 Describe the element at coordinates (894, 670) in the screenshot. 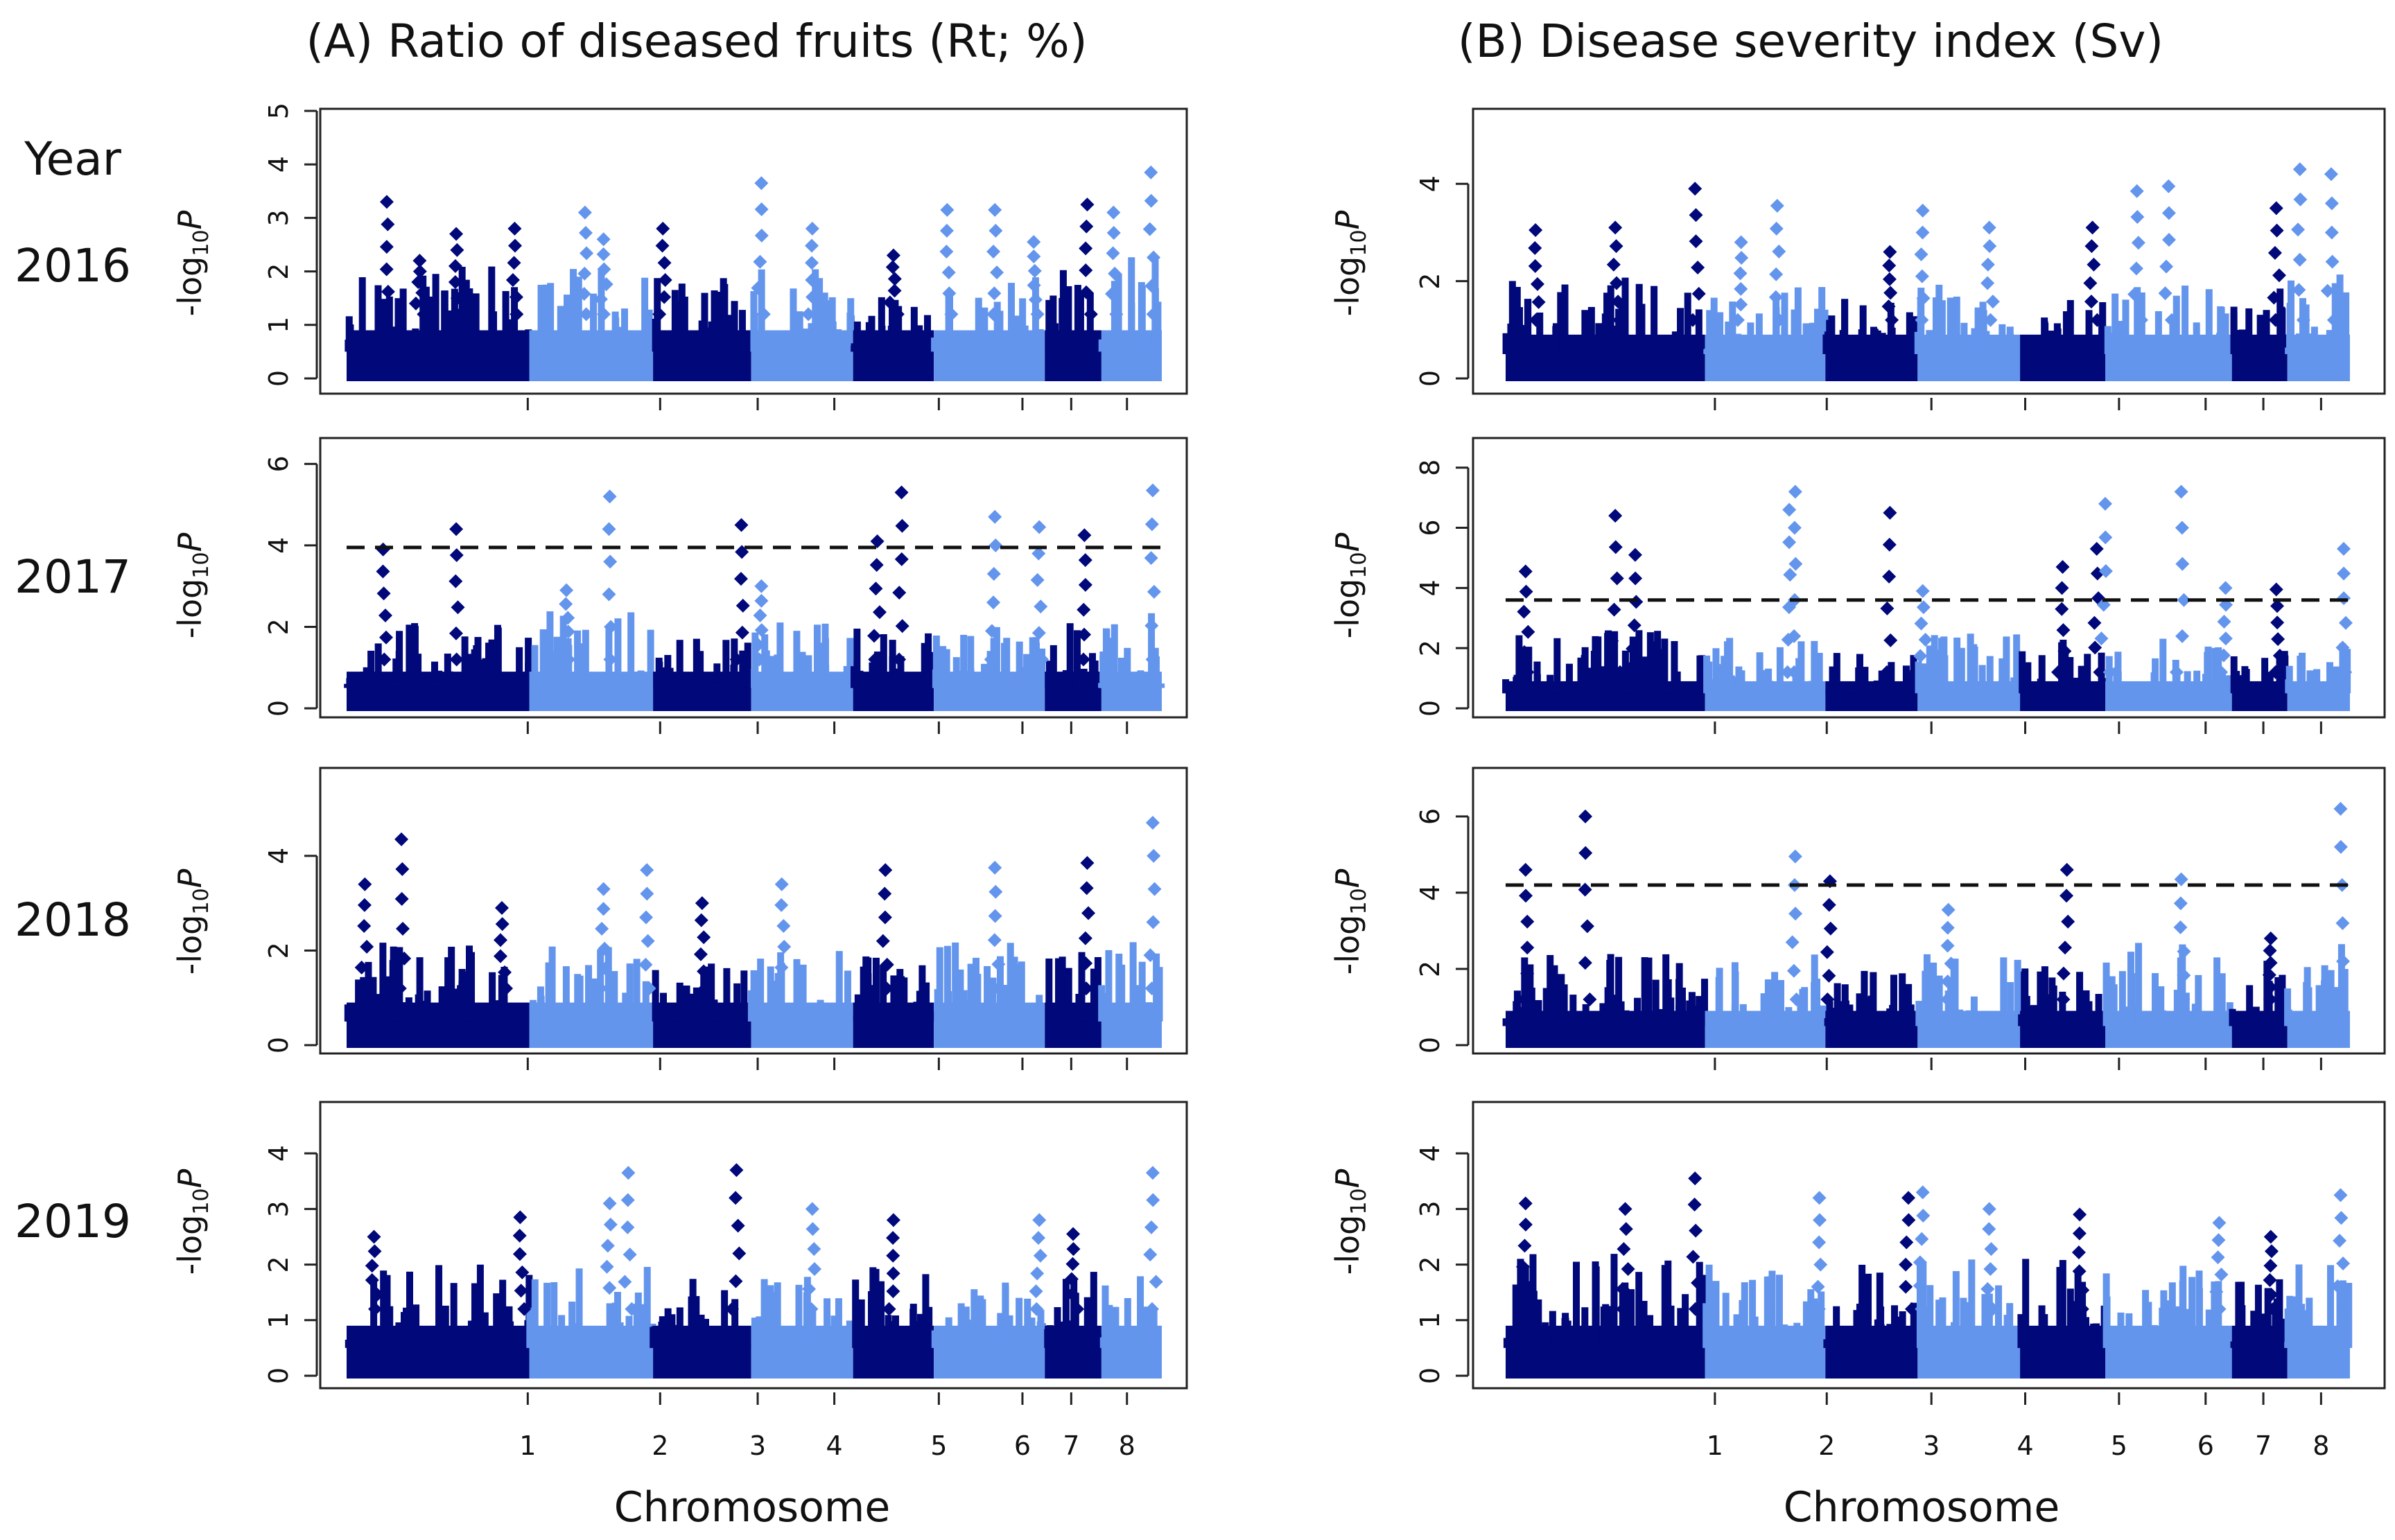

I see `chromosome-5-points` at that location.